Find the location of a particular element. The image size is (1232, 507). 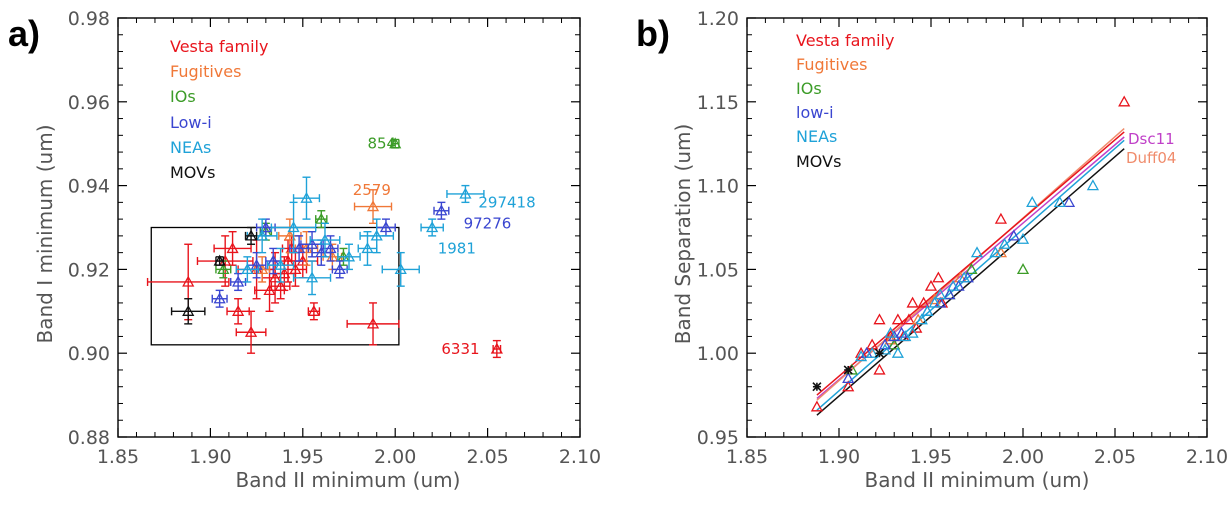

panel-a-label: a) is located at coordinates (24, 33).